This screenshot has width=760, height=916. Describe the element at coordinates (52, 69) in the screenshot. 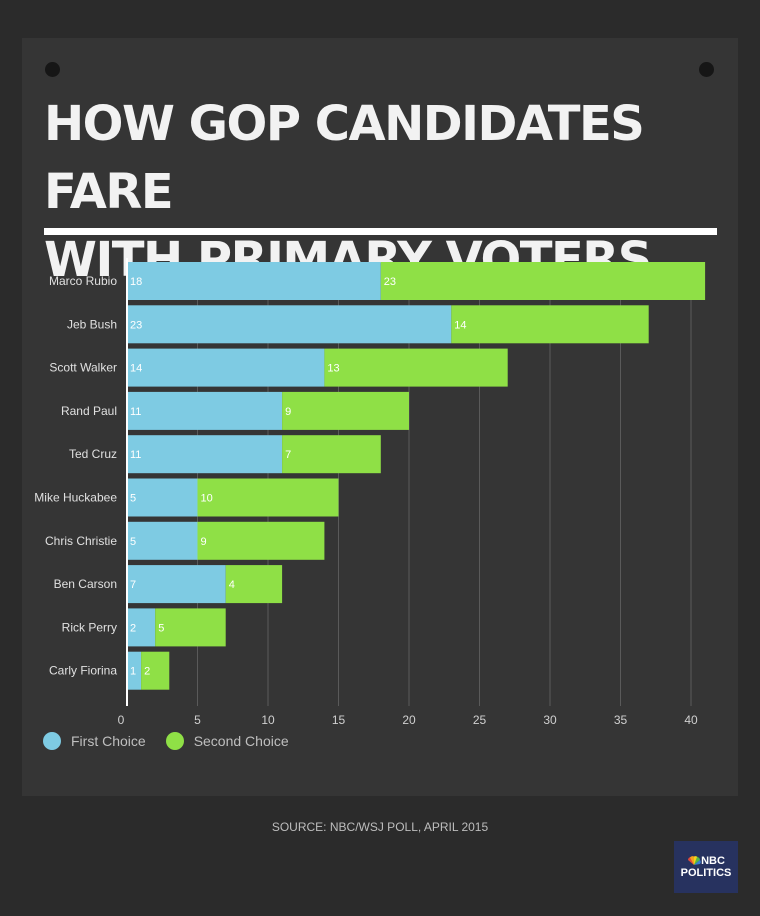

I see `pin-left` at that location.